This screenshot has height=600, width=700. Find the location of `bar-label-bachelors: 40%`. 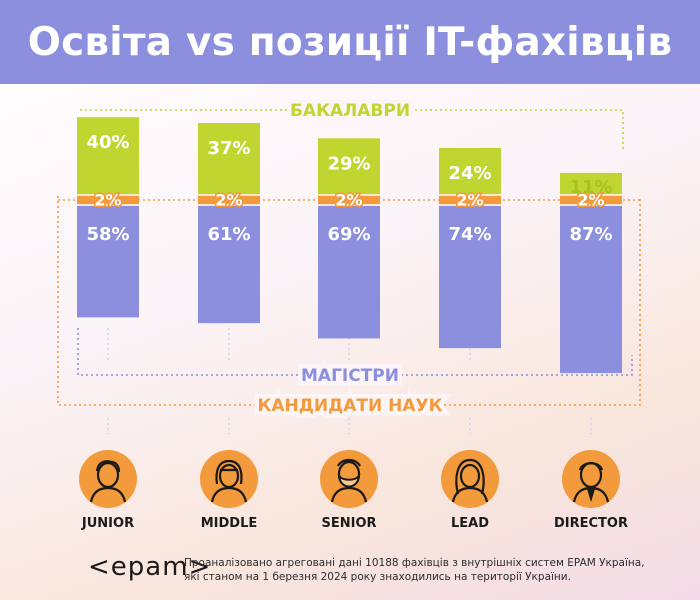

bar-label-bachelors: 40% is located at coordinates (107, 142).